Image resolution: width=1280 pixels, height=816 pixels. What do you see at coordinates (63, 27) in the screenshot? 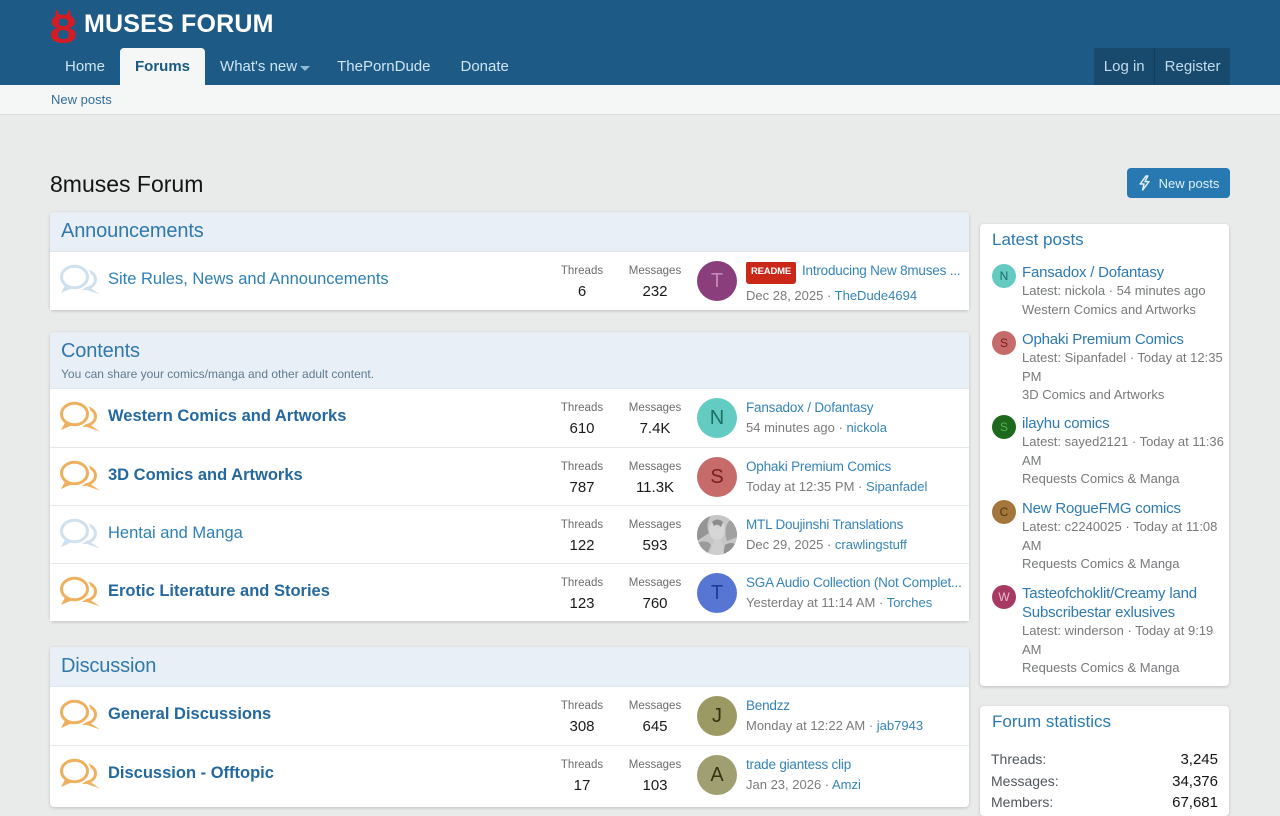
I see `svg-text: 8` at bounding box center [63, 27].